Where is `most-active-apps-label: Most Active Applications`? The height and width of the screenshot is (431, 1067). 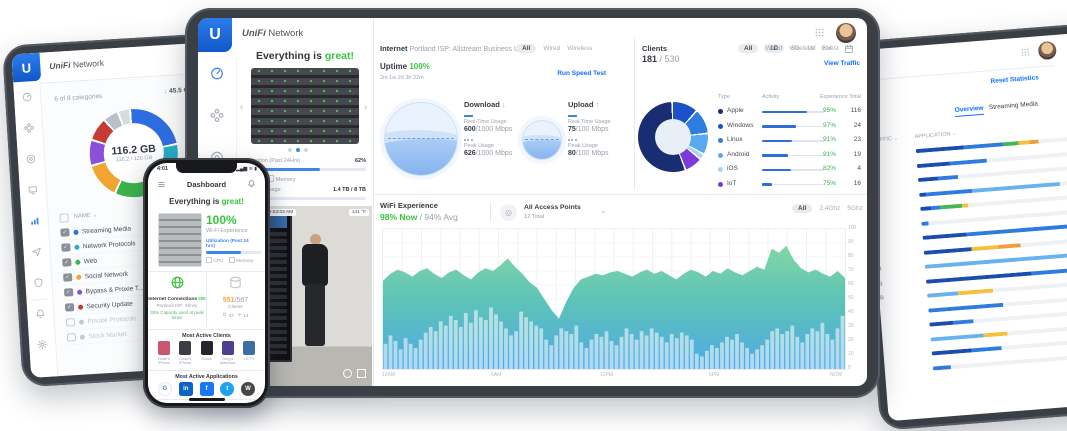
most-active-apps-label: Most Active Applications is located at coordinates (206, 377).